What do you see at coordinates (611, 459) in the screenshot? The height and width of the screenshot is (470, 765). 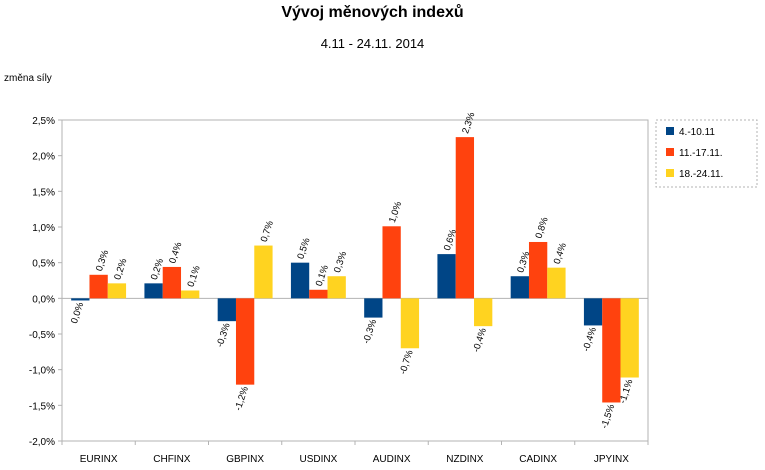 I see `x-tick-label: JPYINX` at bounding box center [611, 459].